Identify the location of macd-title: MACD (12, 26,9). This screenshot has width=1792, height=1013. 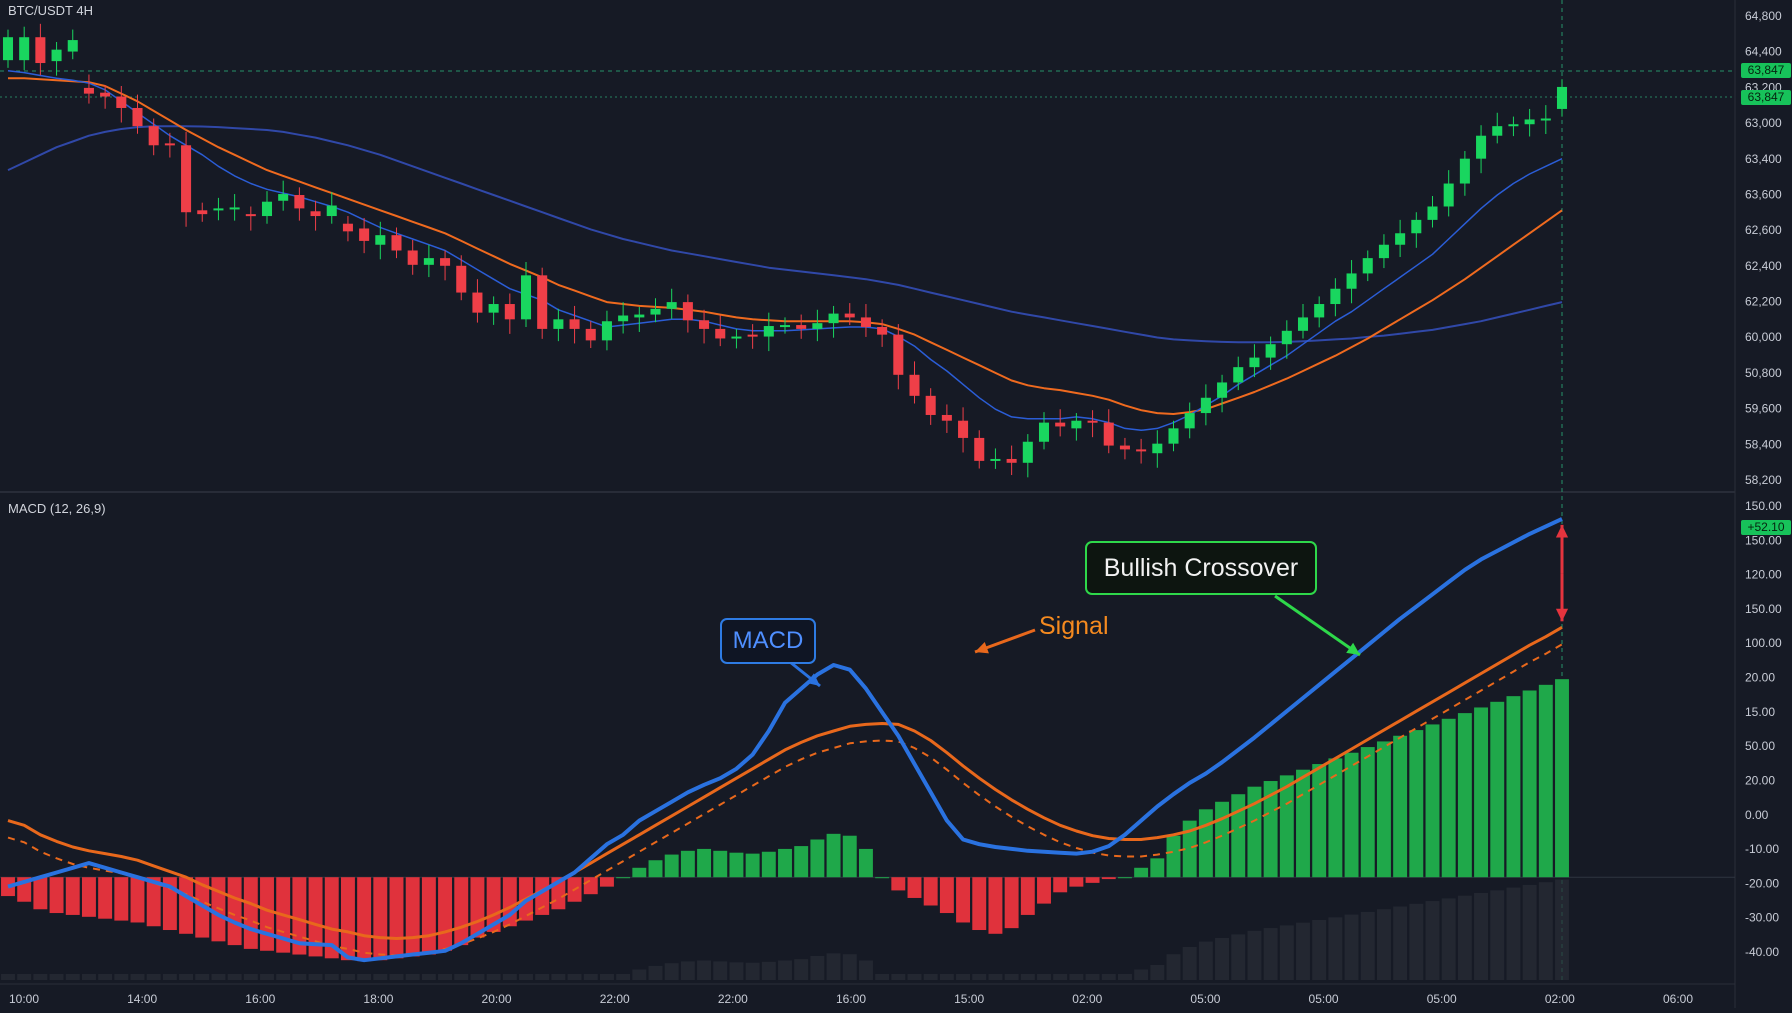
(57, 508).